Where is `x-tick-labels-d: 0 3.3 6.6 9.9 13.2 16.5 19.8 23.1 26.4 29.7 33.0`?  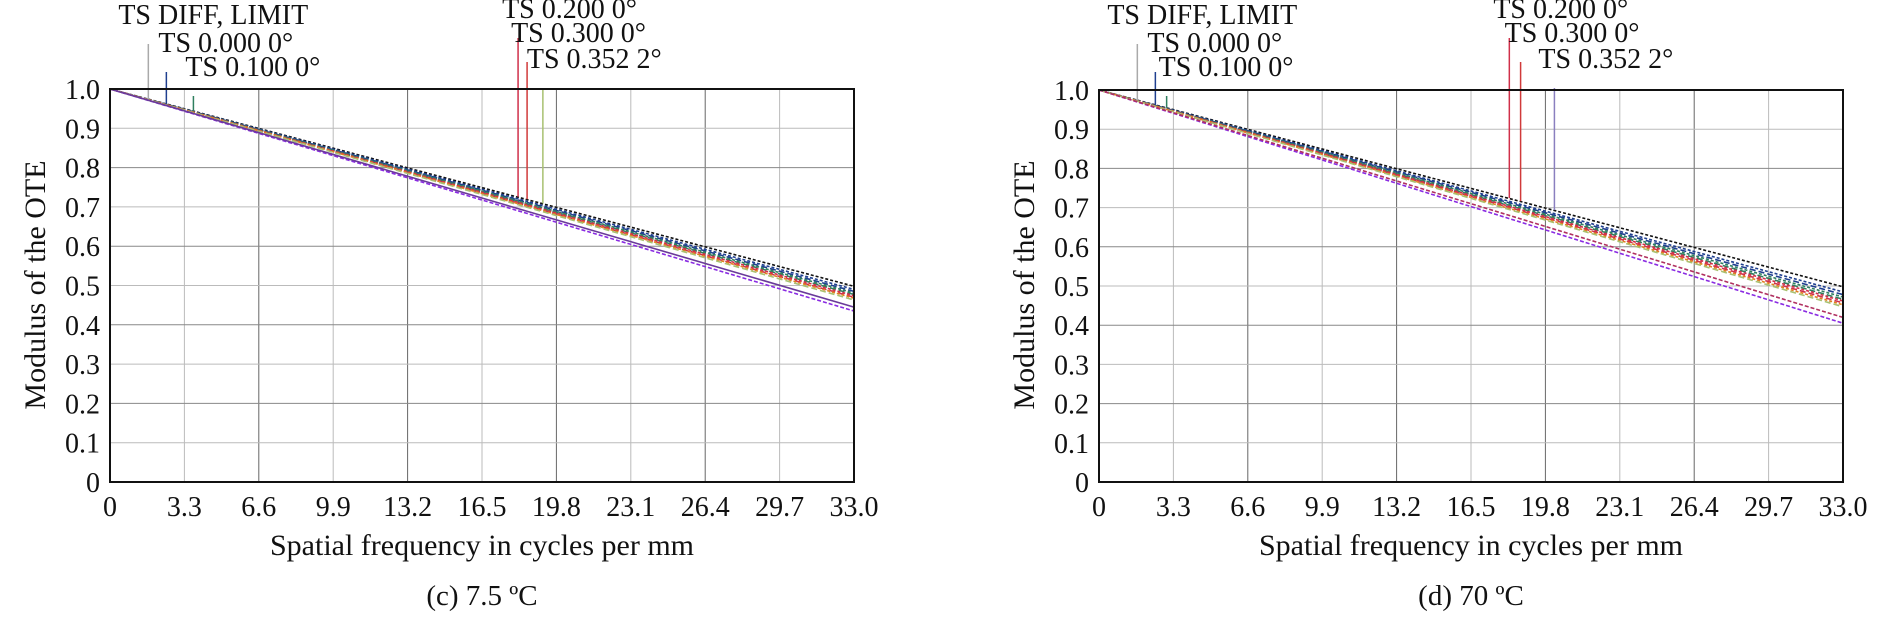
x-tick-labels-d: 0 3.3 6.6 9.9 13.2 16.5 19.8 23.1 26.4 29.7 33.0 is located at coordinates (1480, 507).